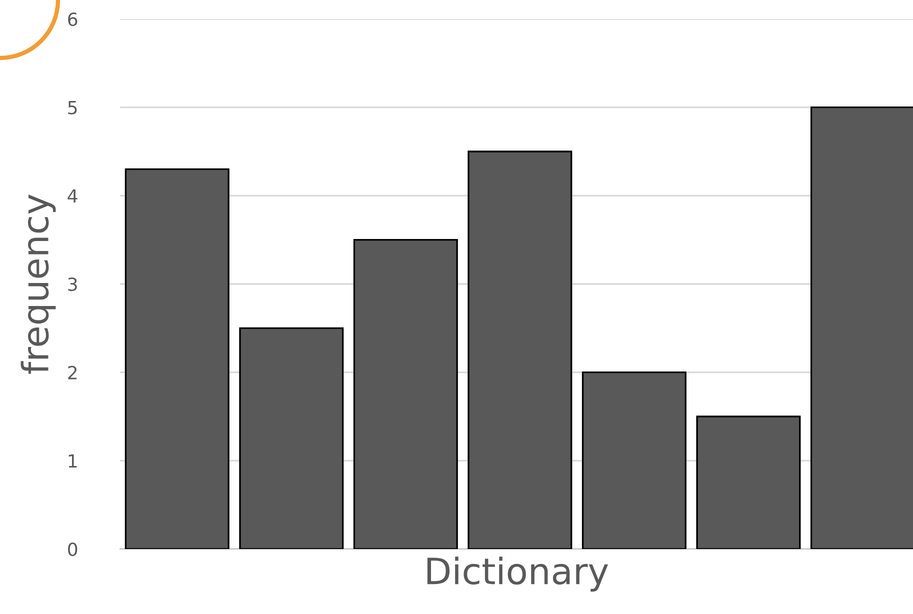 This screenshot has height=614, width=913. I want to click on y-tick-label: 5, so click(72, 107).